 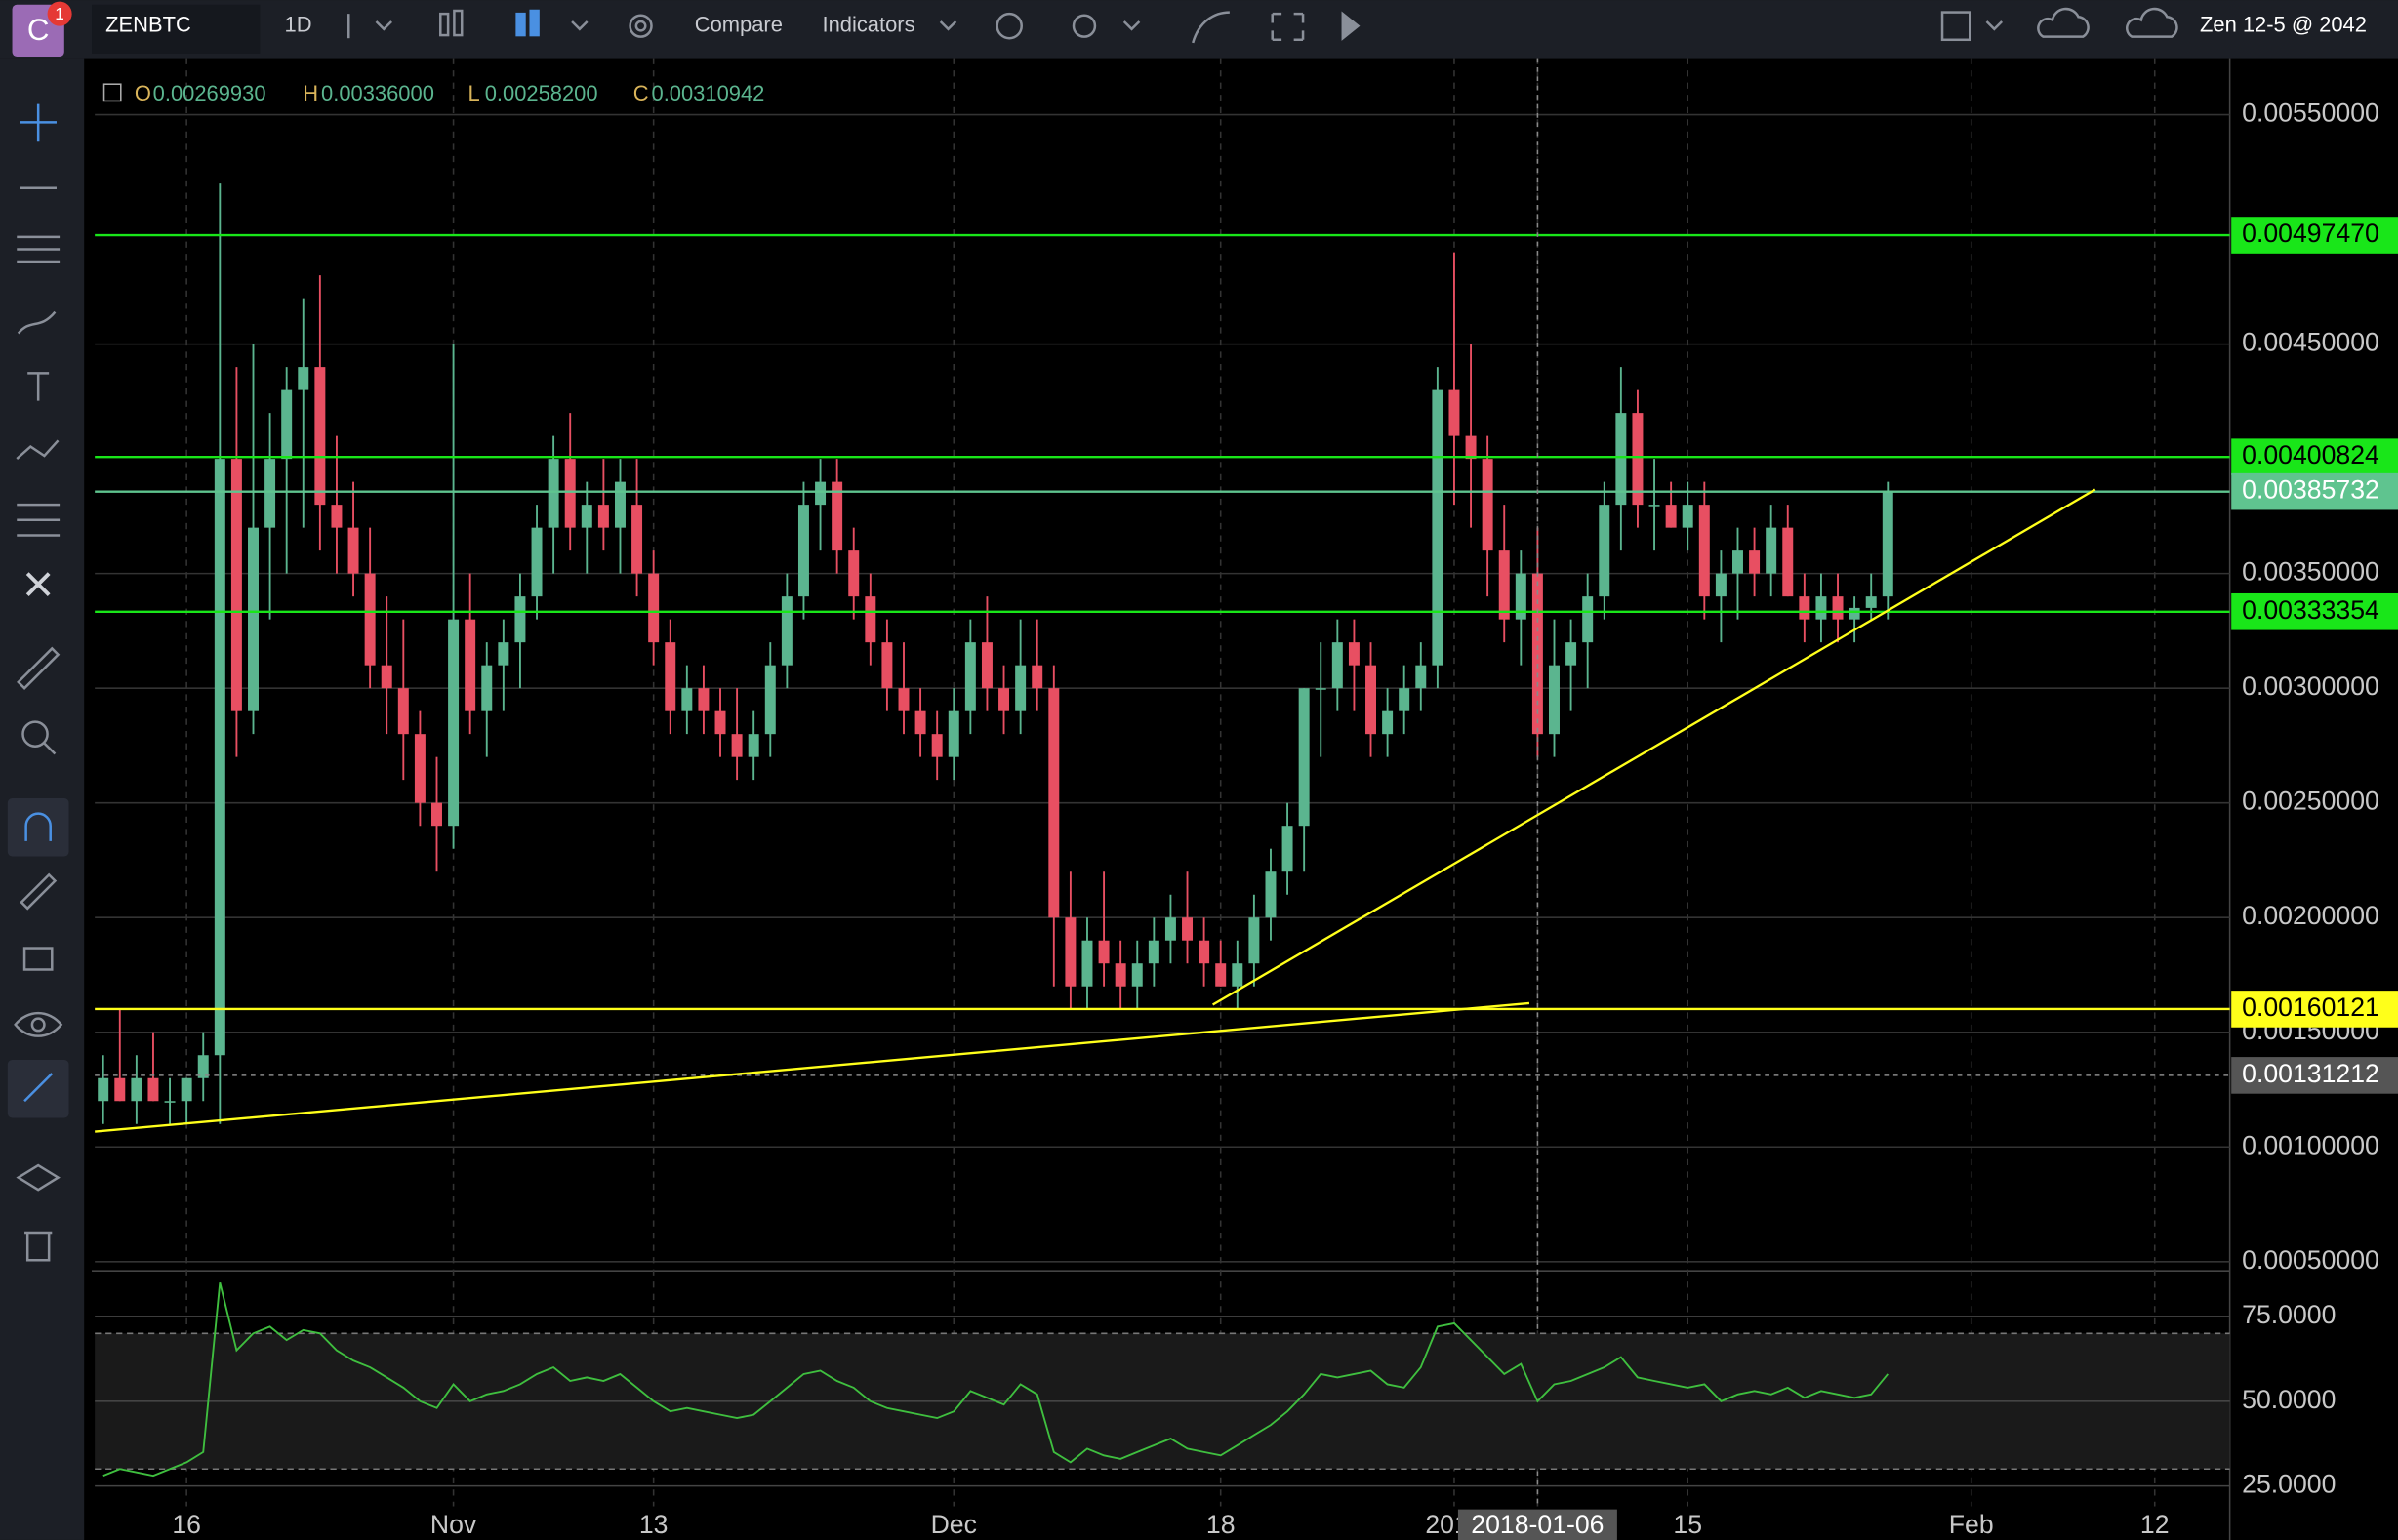 I want to click on legend-high: 0.00336000, so click(x=377, y=93).